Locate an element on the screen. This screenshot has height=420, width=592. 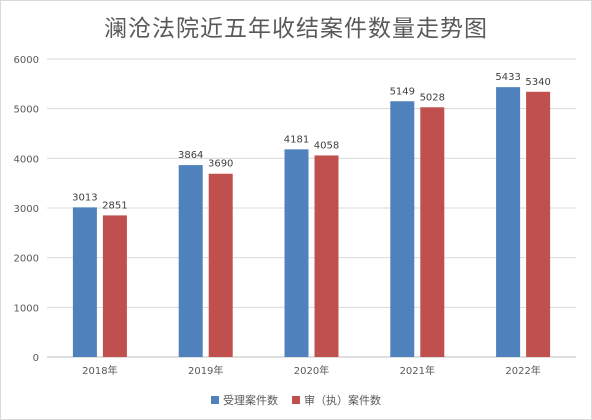
legend-swatch-concluded is located at coordinates (296, 400).